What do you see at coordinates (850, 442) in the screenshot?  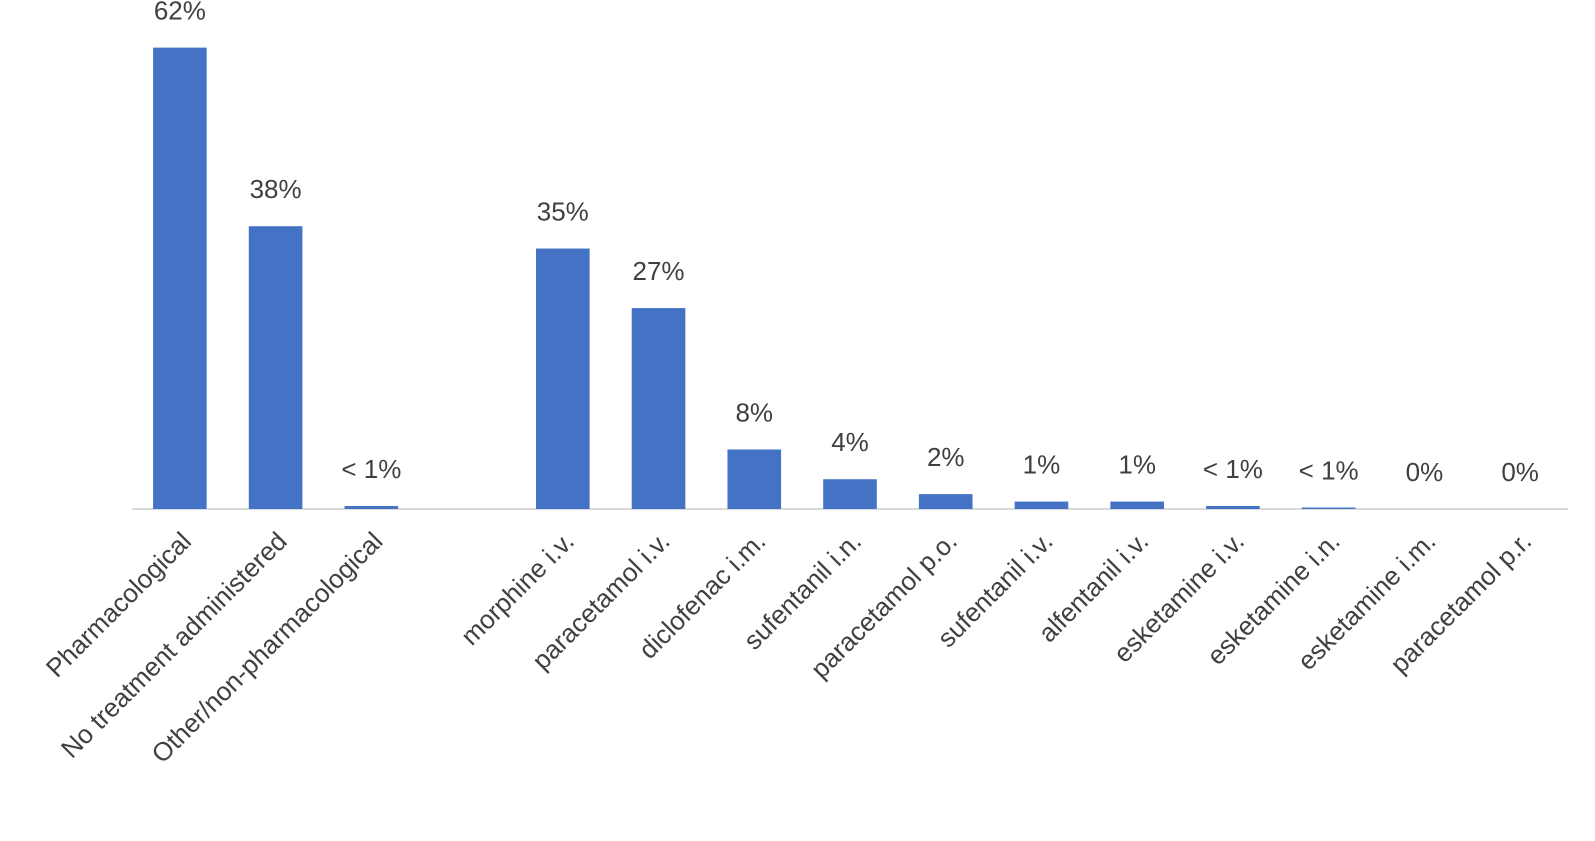 I see `data-label: 4%` at bounding box center [850, 442].